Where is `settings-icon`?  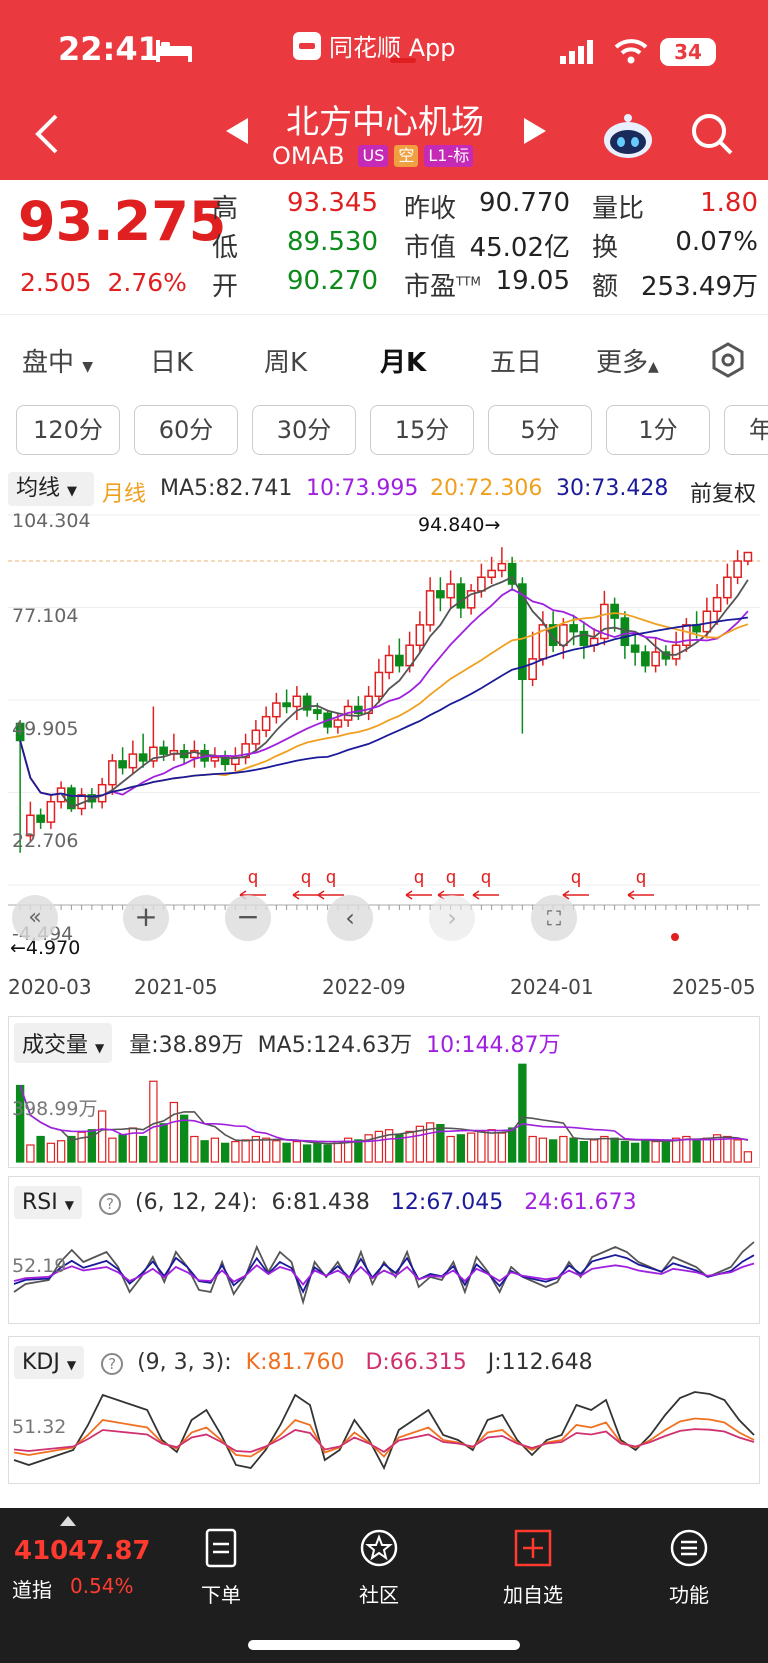
settings-icon is located at coordinates (728, 360).